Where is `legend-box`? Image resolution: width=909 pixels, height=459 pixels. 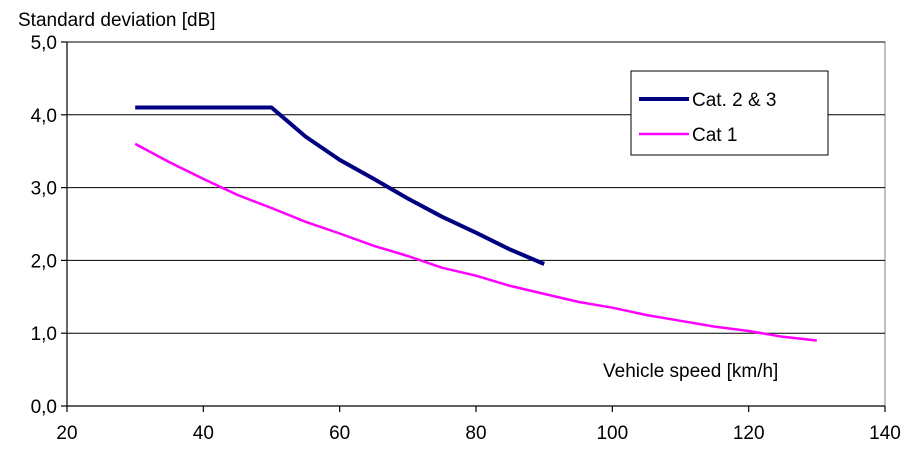 legend-box is located at coordinates (729, 113).